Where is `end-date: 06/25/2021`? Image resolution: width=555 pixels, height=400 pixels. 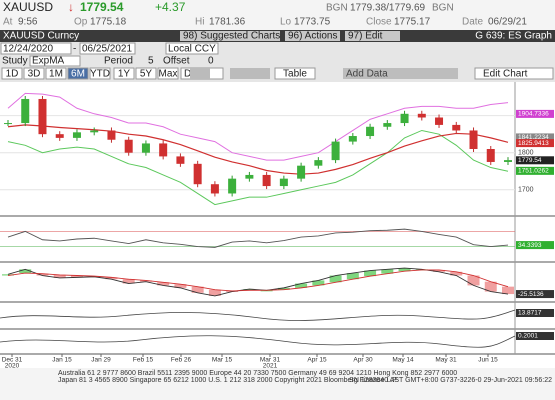
end-date: 06/25/2021 is located at coordinates (107, 49).